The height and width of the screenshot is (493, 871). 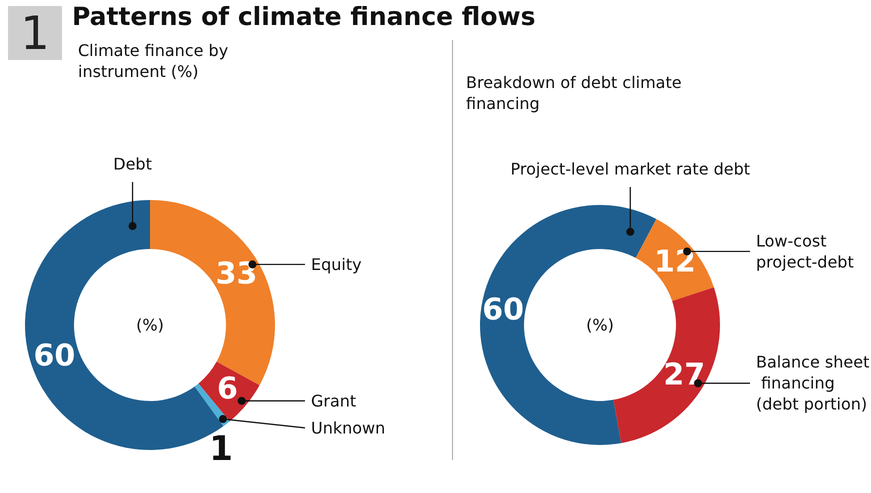 I want to click on slice-label: Equity, so click(x=336, y=264).